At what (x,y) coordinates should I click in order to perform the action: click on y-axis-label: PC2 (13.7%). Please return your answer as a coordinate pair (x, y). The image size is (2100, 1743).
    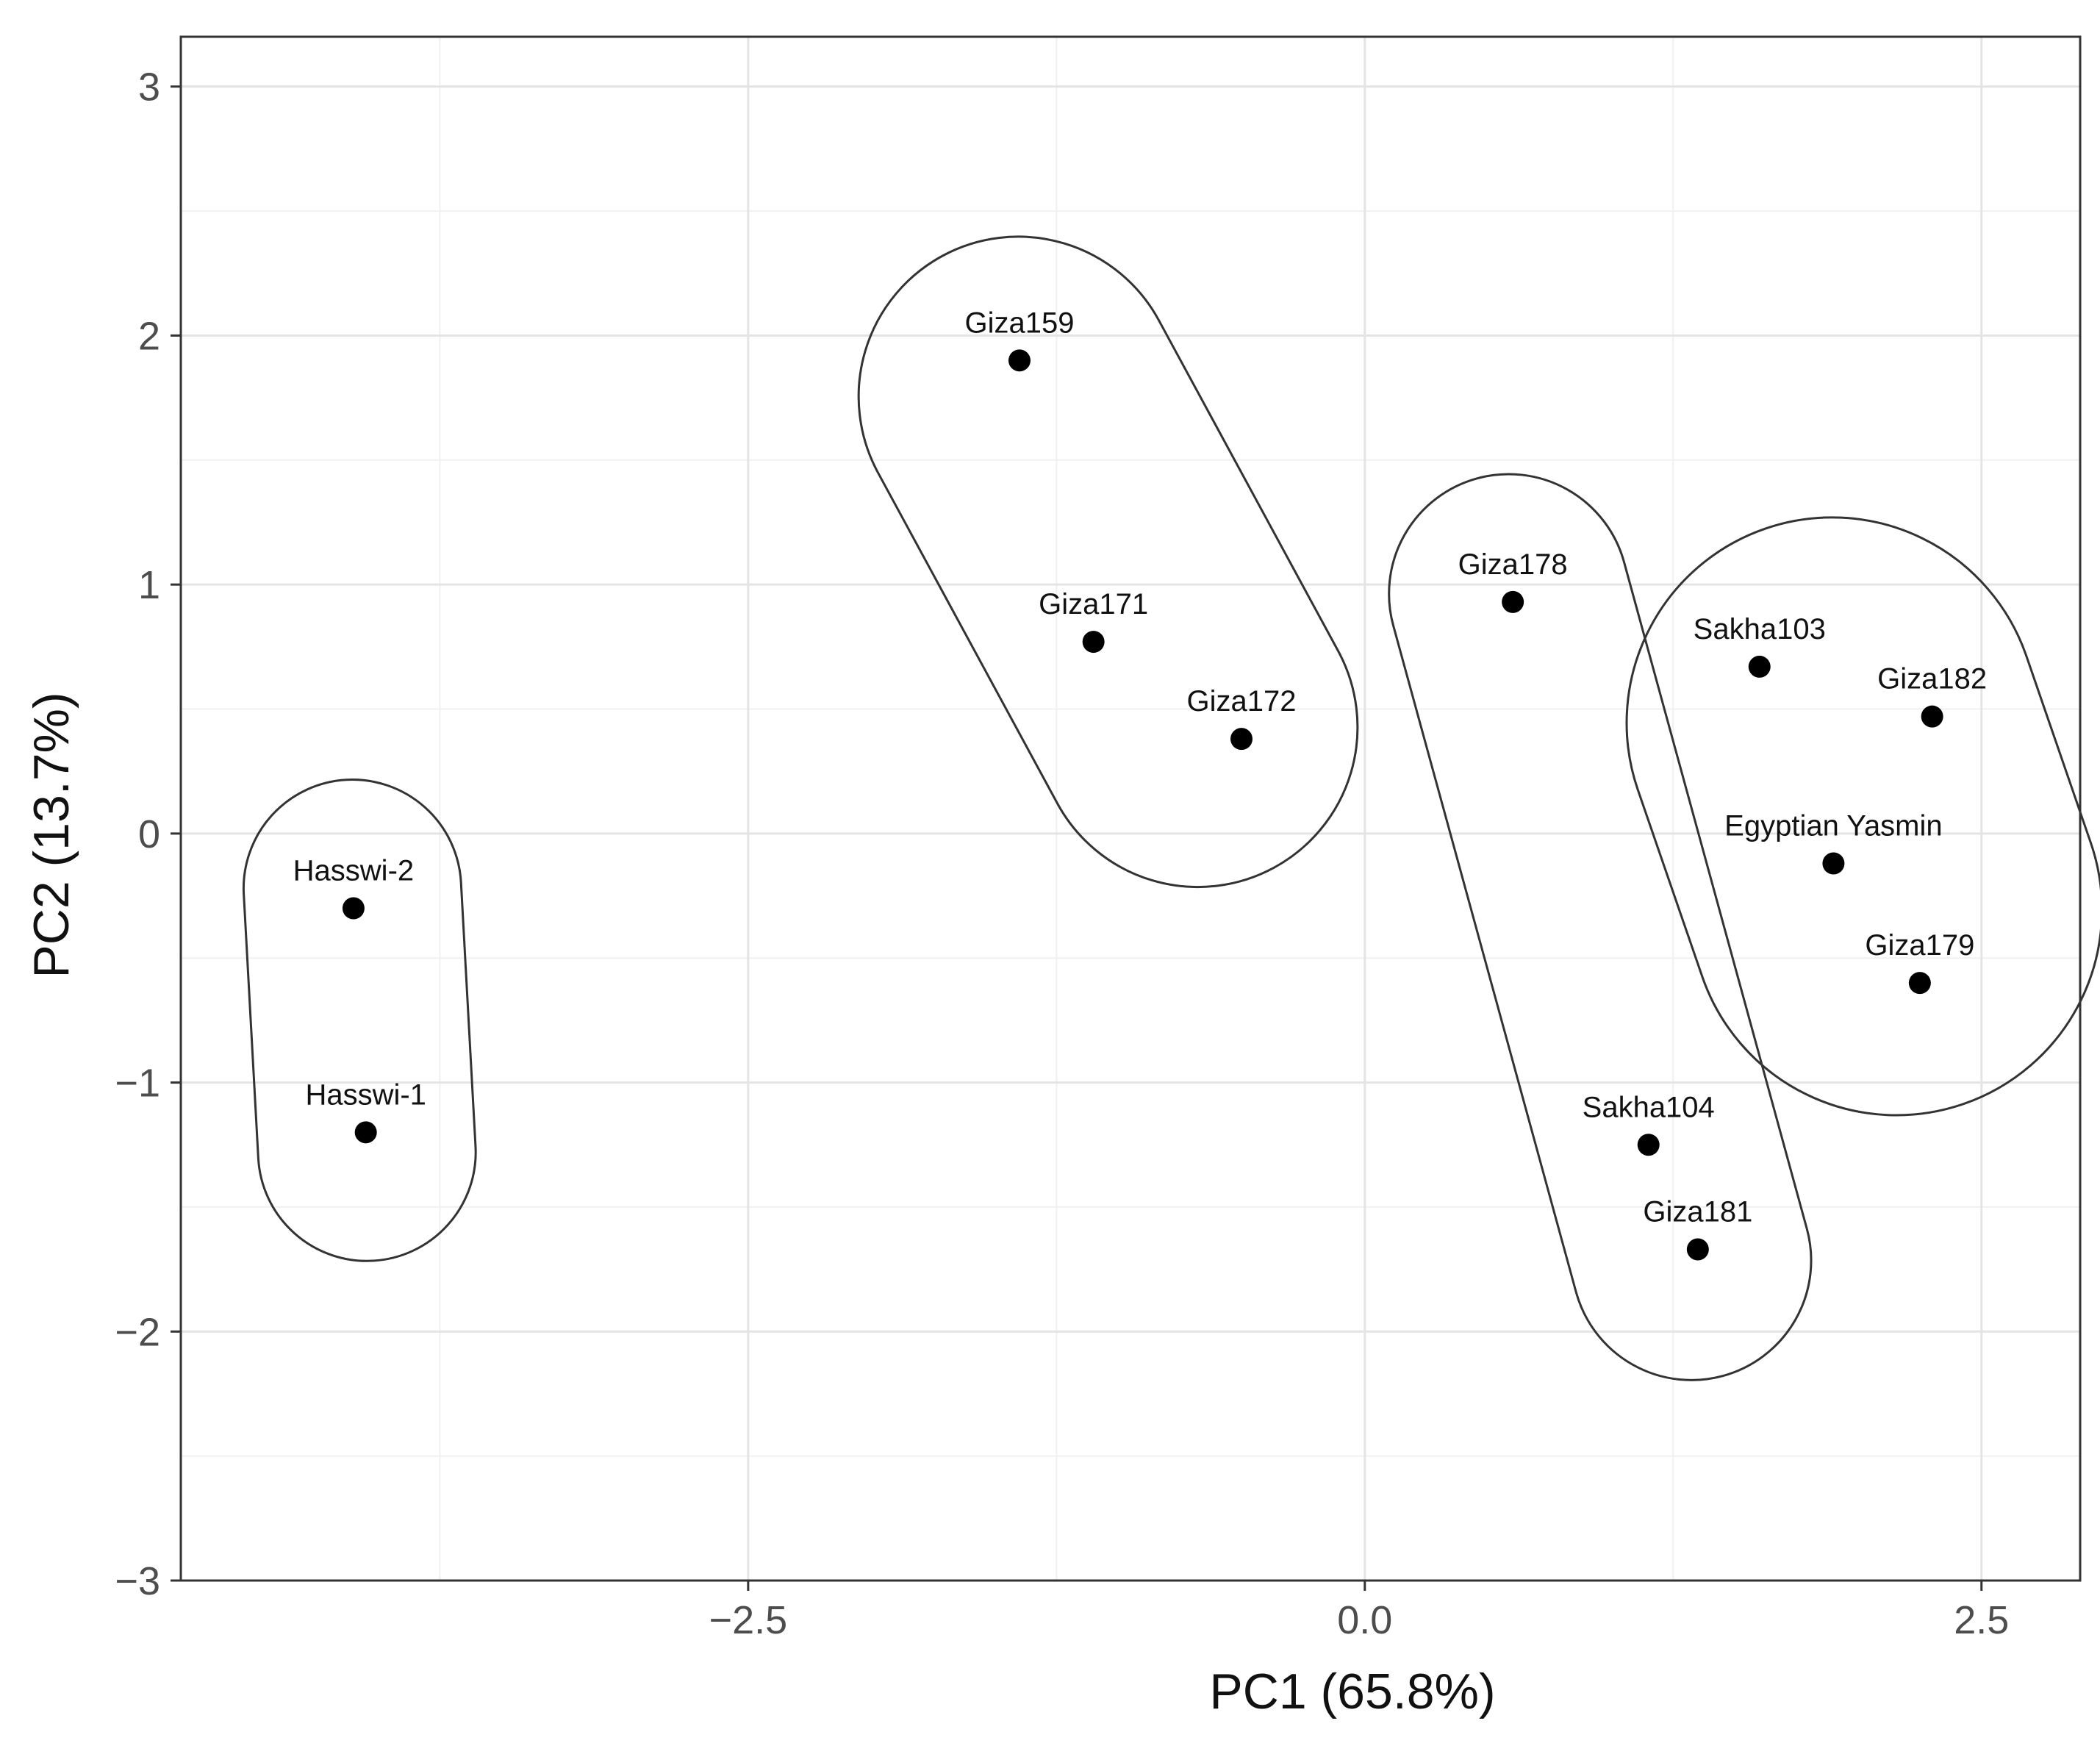
    Looking at the image, I should click on (51, 835).